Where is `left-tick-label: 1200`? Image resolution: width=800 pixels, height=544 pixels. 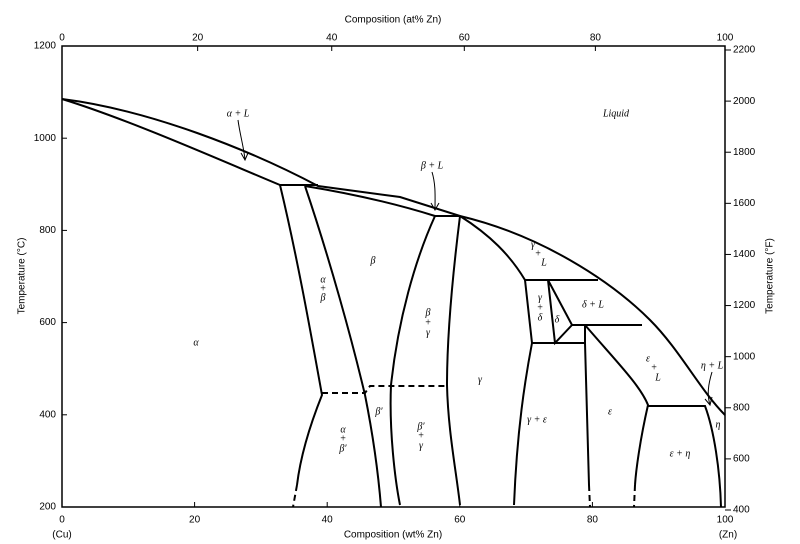 left-tick-label: 1200 is located at coordinates (45, 46).